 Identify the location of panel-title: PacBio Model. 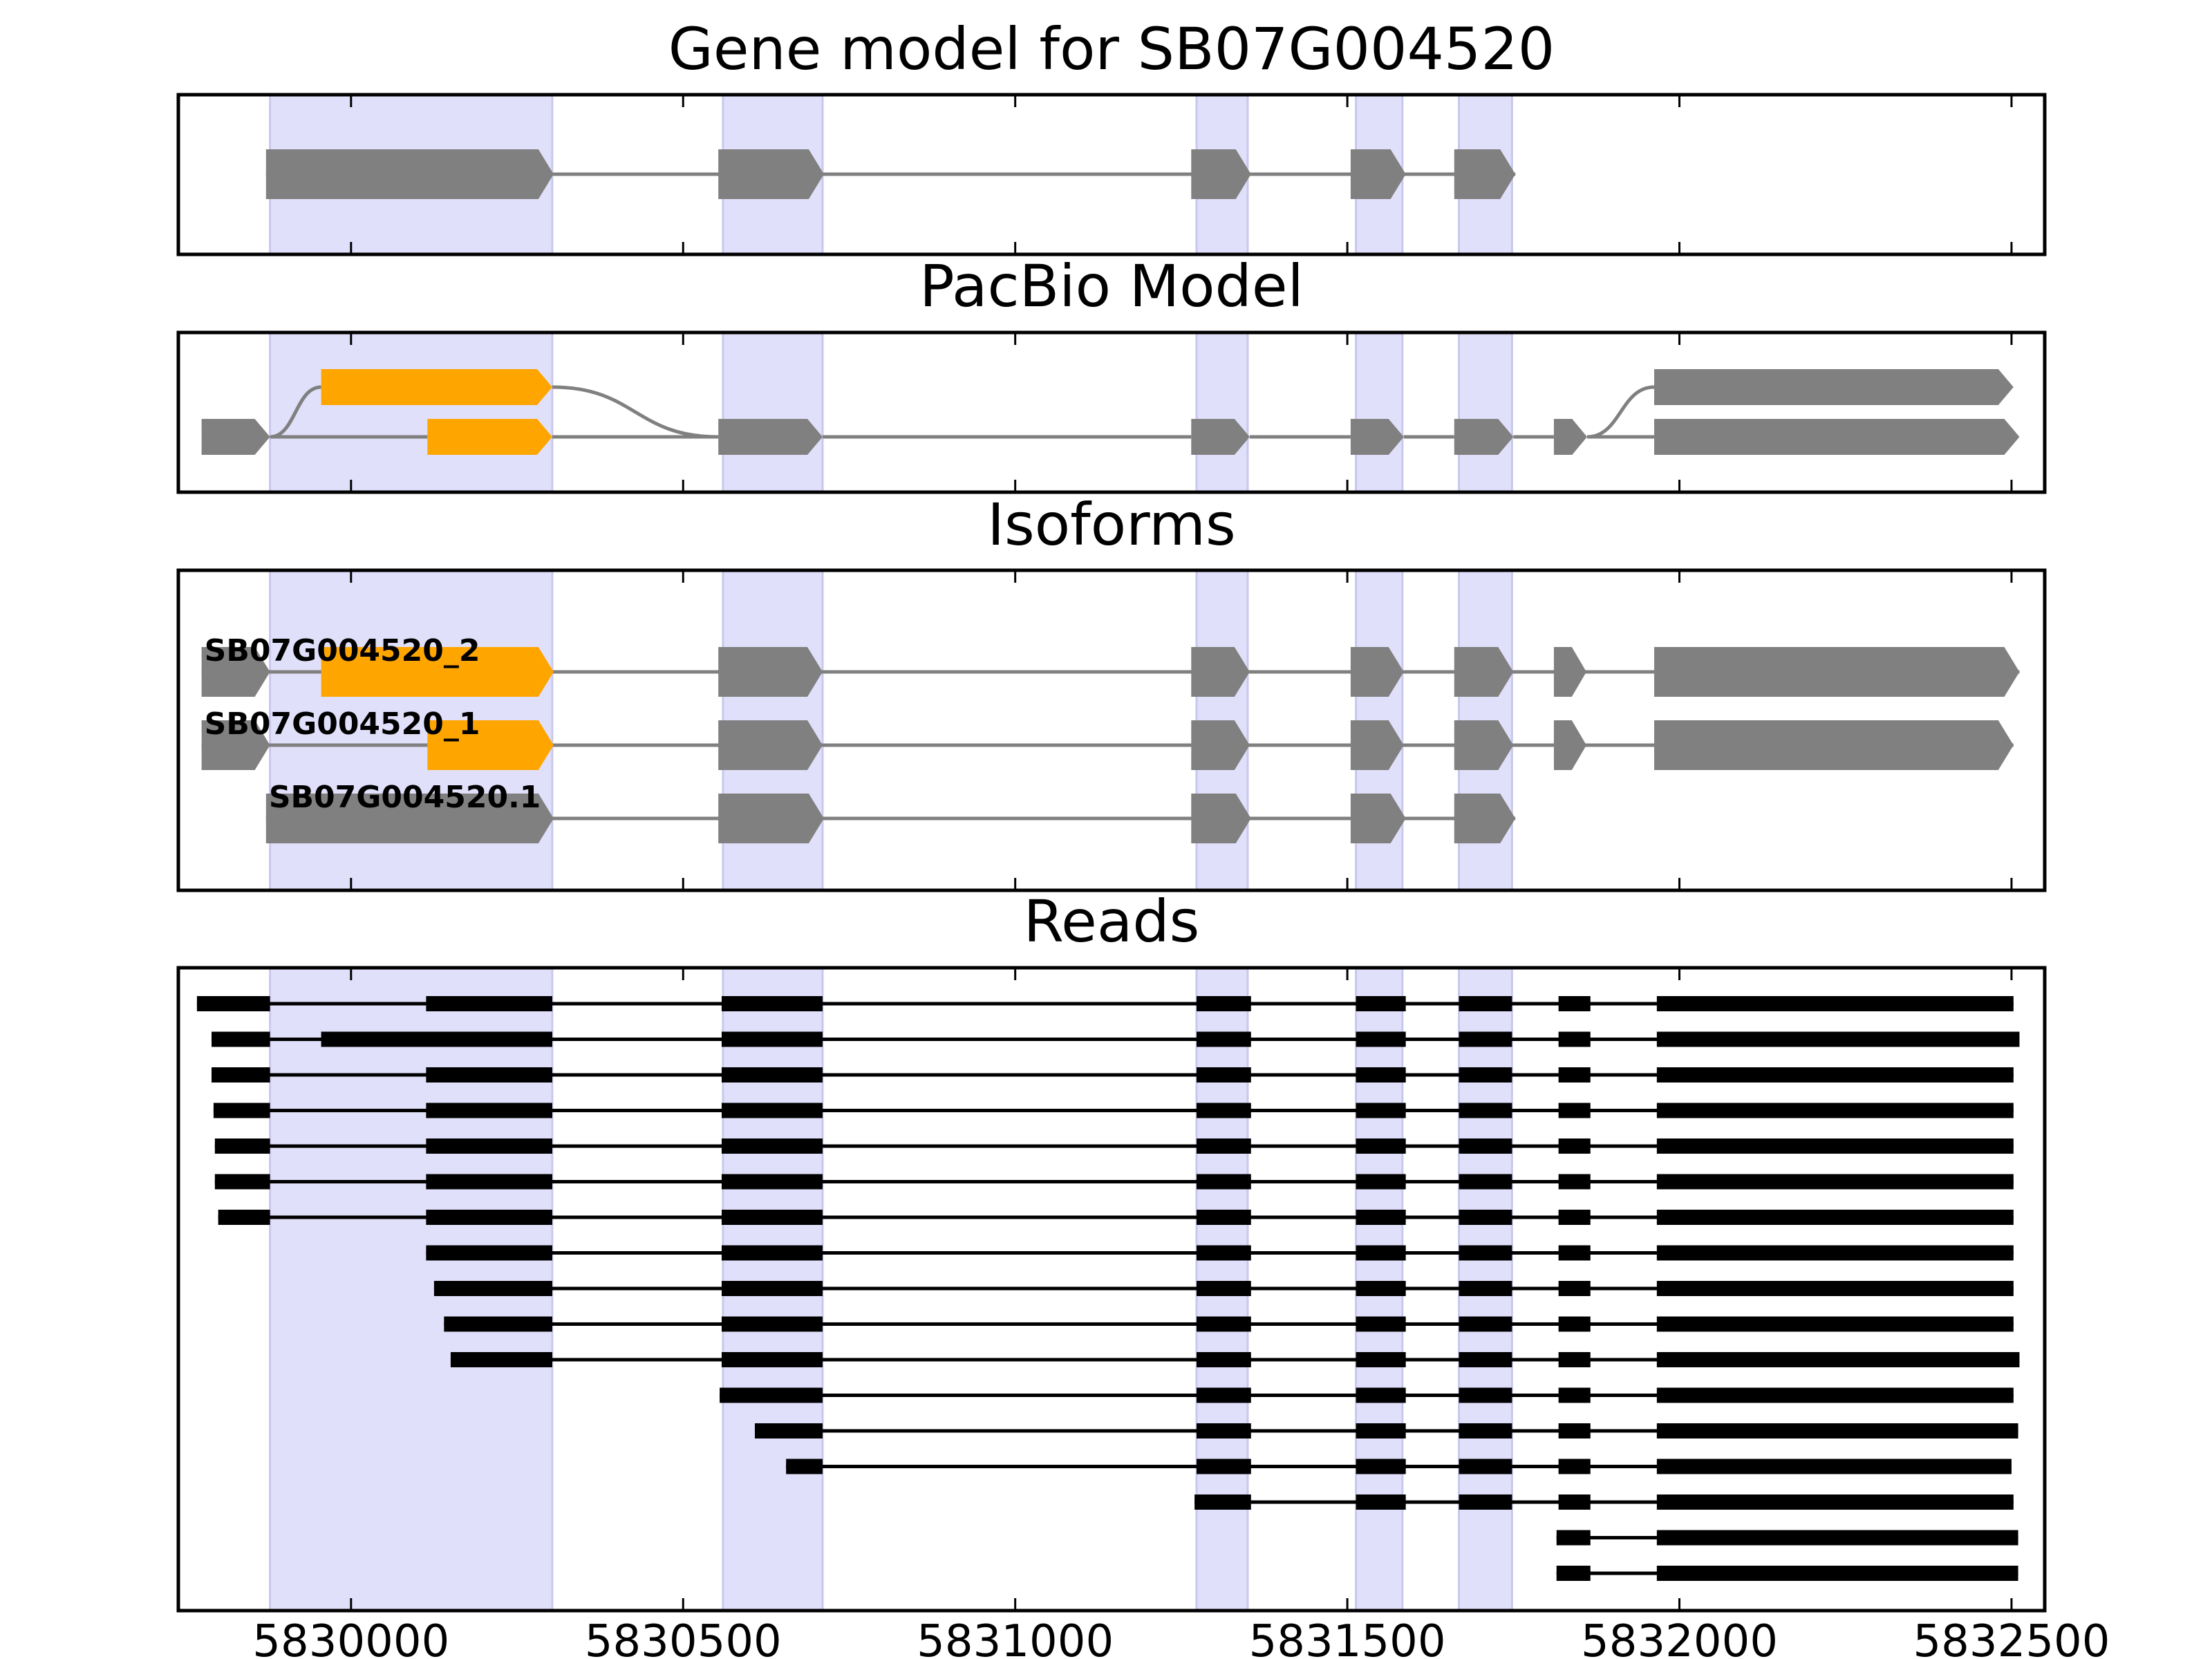
(1111, 286).